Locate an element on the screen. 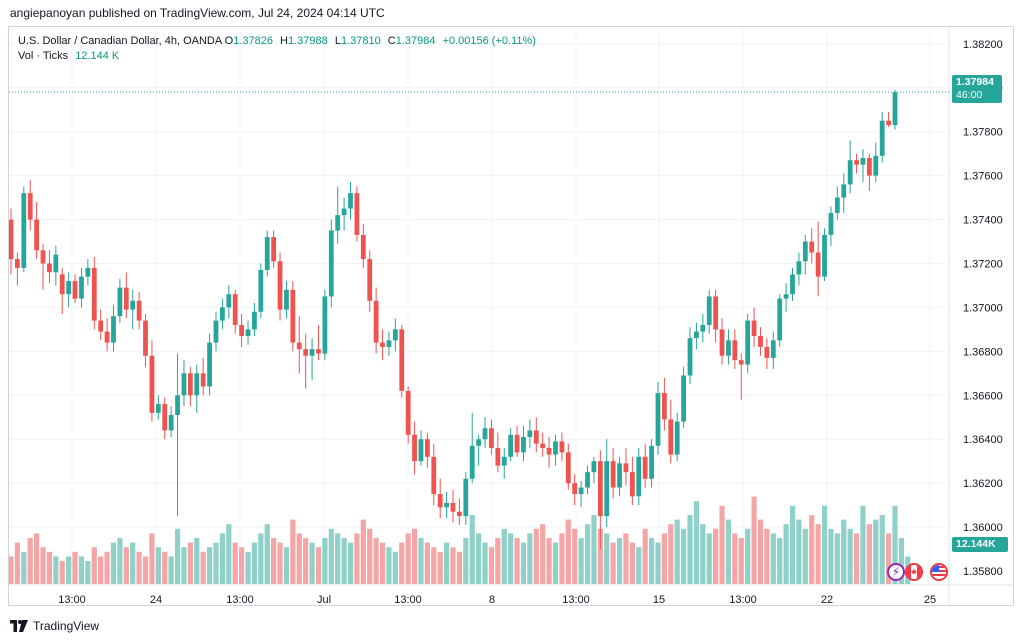  tradingview-logo-icon is located at coordinates (19, 626).